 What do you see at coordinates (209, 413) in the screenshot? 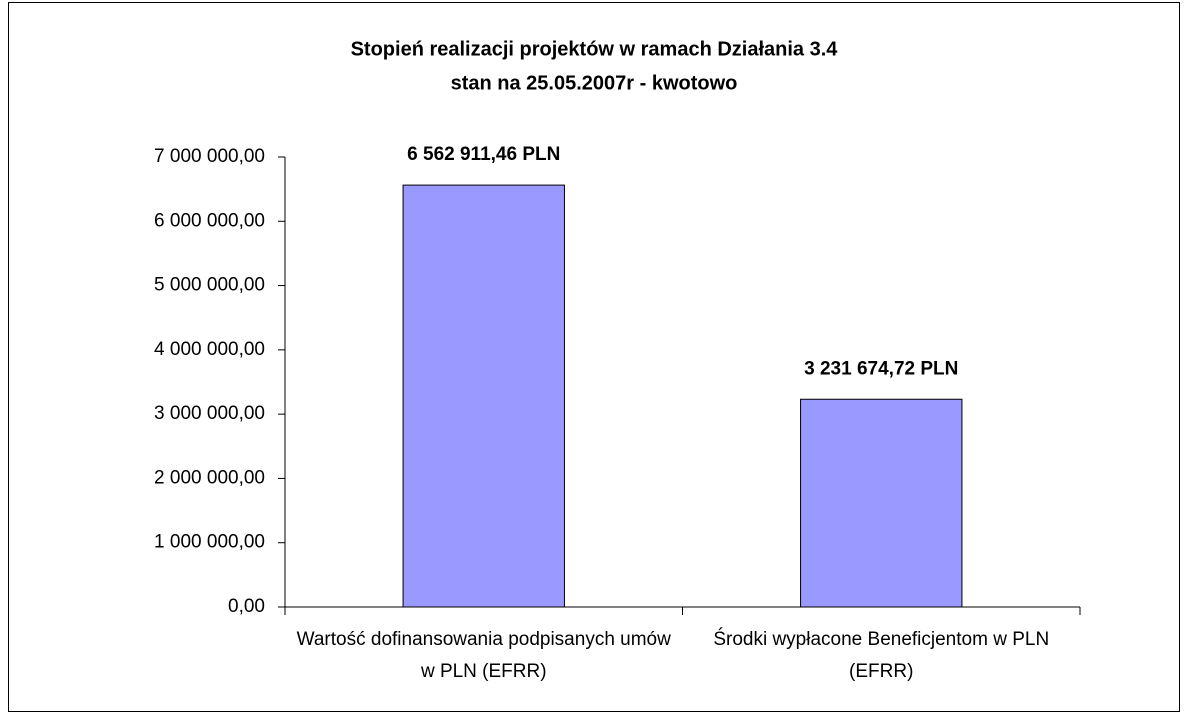
I see `y-tick-label: 3 000 000,00` at bounding box center [209, 413].